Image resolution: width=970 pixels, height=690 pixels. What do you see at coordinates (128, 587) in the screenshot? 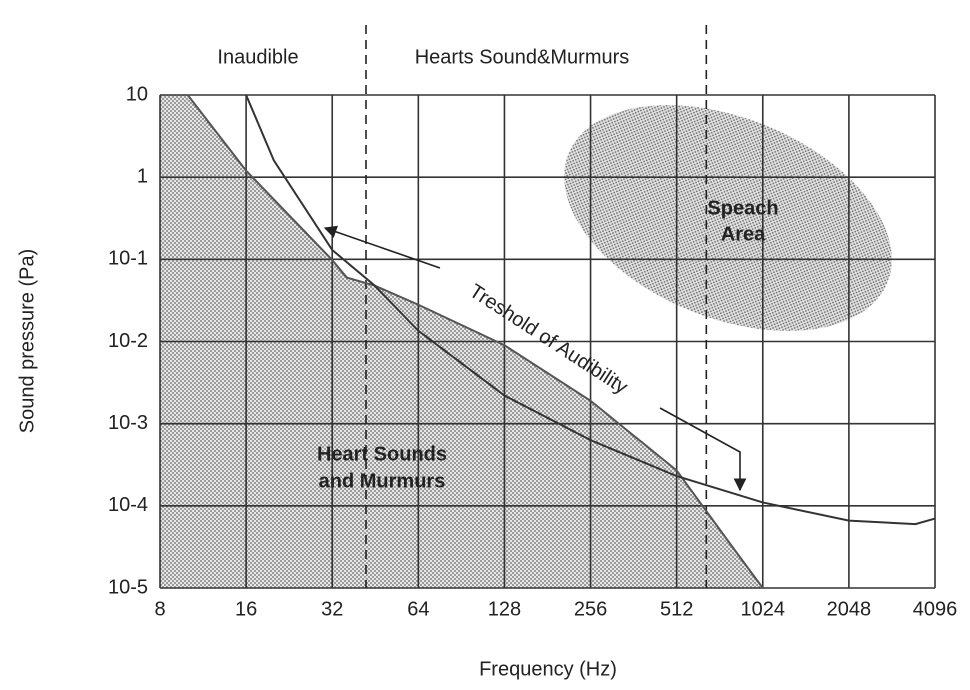
I see `y-tick-label: 10-5` at bounding box center [128, 587].